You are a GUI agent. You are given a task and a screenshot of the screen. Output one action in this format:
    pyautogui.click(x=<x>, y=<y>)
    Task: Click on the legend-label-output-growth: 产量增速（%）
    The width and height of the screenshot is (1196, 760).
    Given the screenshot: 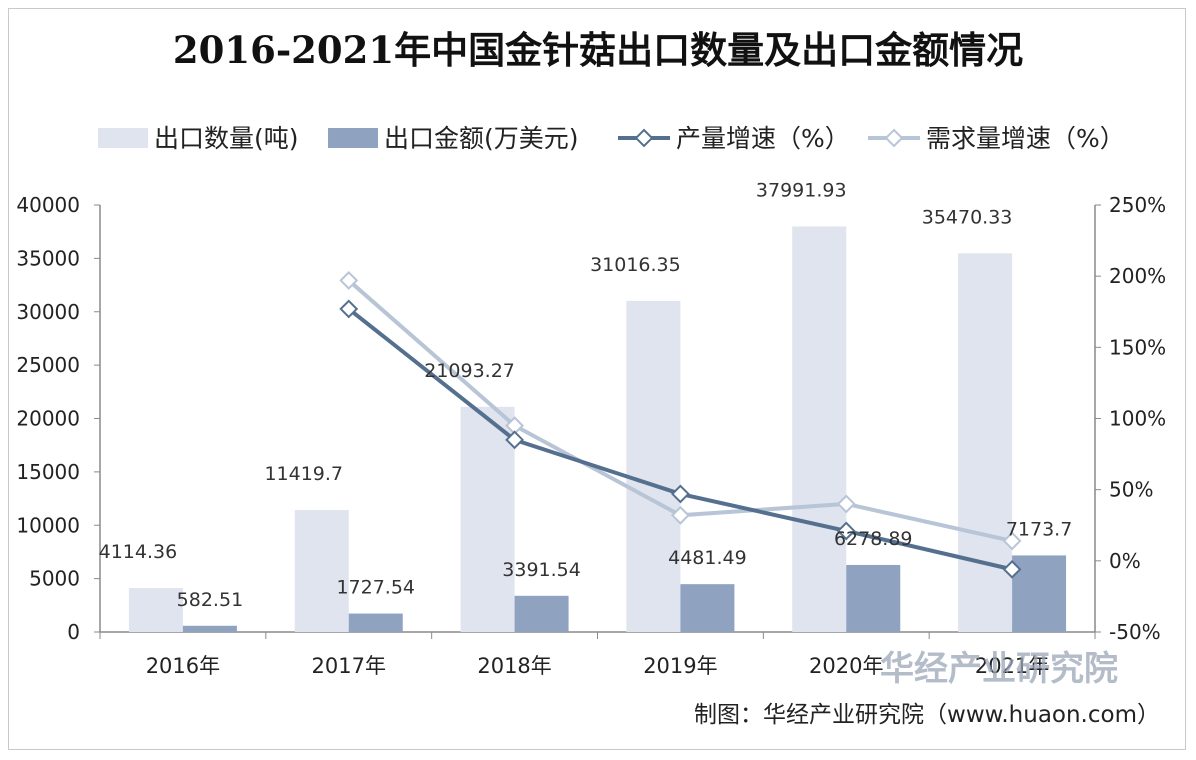 What is the action you would take?
    pyautogui.click(x=763, y=138)
    